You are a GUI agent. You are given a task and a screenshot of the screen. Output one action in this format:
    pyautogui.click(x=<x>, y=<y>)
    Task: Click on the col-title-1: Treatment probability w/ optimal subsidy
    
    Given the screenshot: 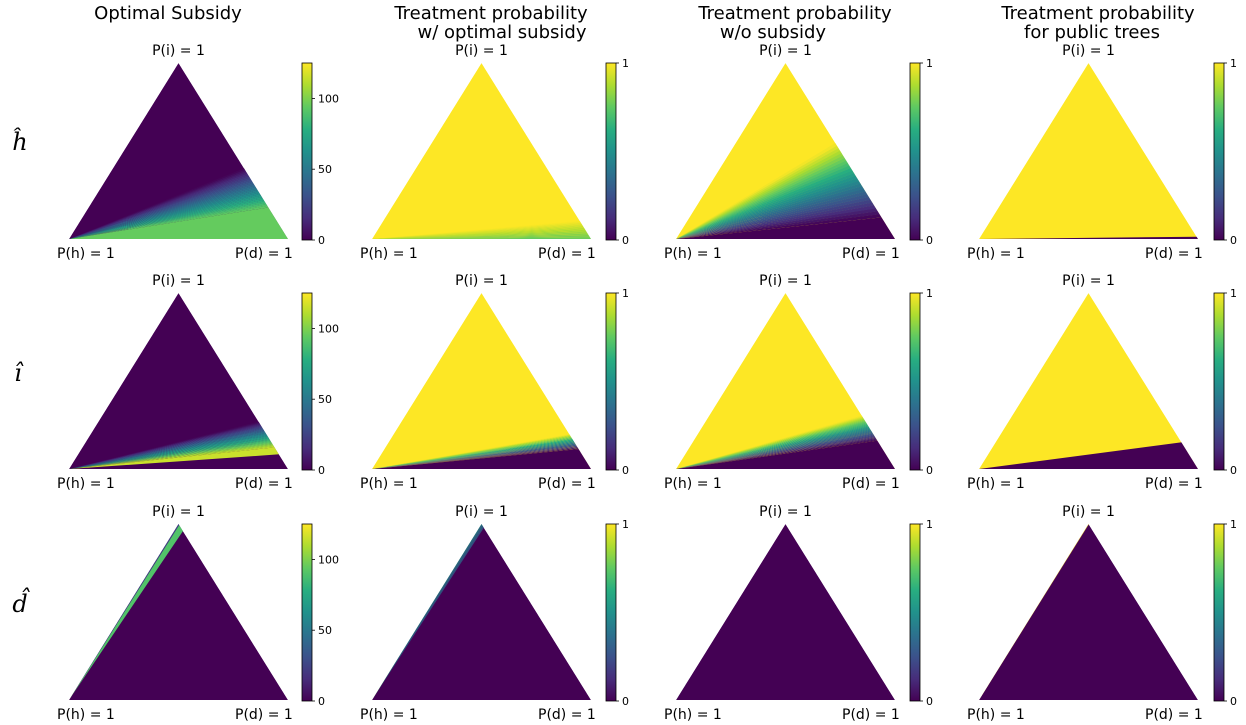 What is the action you would take?
    pyautogui.click(x=490, y=23)
    